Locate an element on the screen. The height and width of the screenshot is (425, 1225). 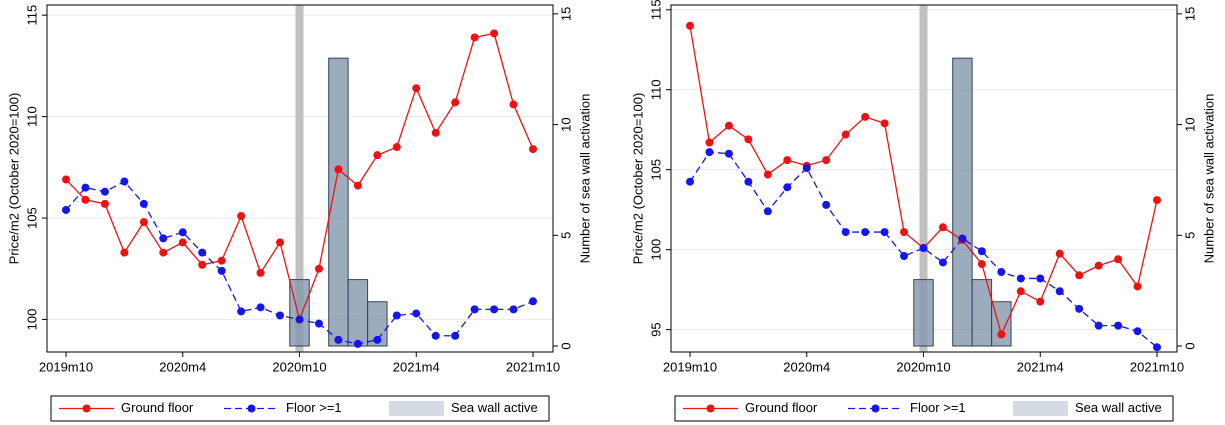
legend-box is located at coordinates (300, 408).